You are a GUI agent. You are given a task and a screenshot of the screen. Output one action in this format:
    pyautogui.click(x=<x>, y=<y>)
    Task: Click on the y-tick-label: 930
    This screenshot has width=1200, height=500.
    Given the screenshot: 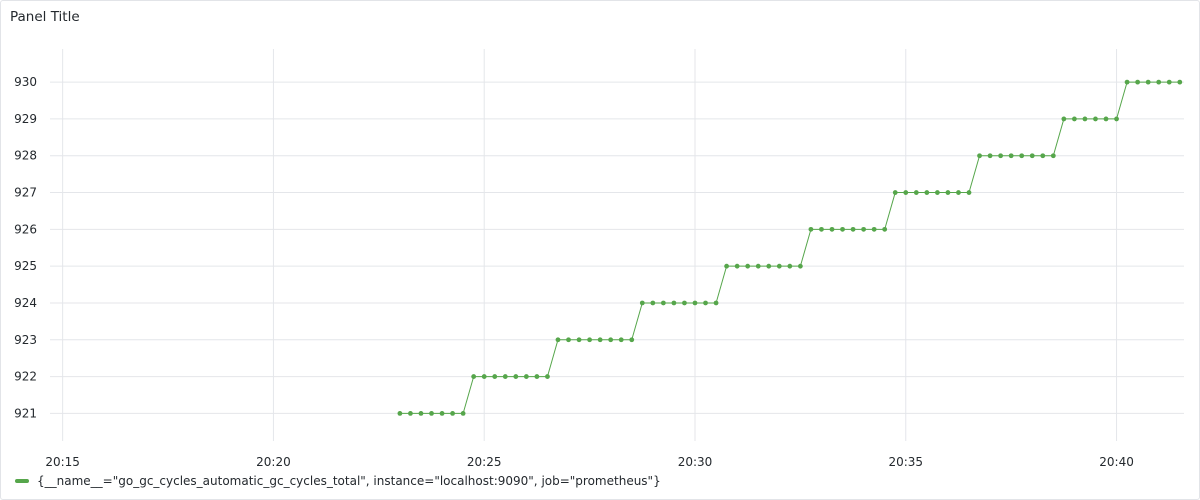 What is the action you would take?
    pyautogui.click(x=25, y=82)
    